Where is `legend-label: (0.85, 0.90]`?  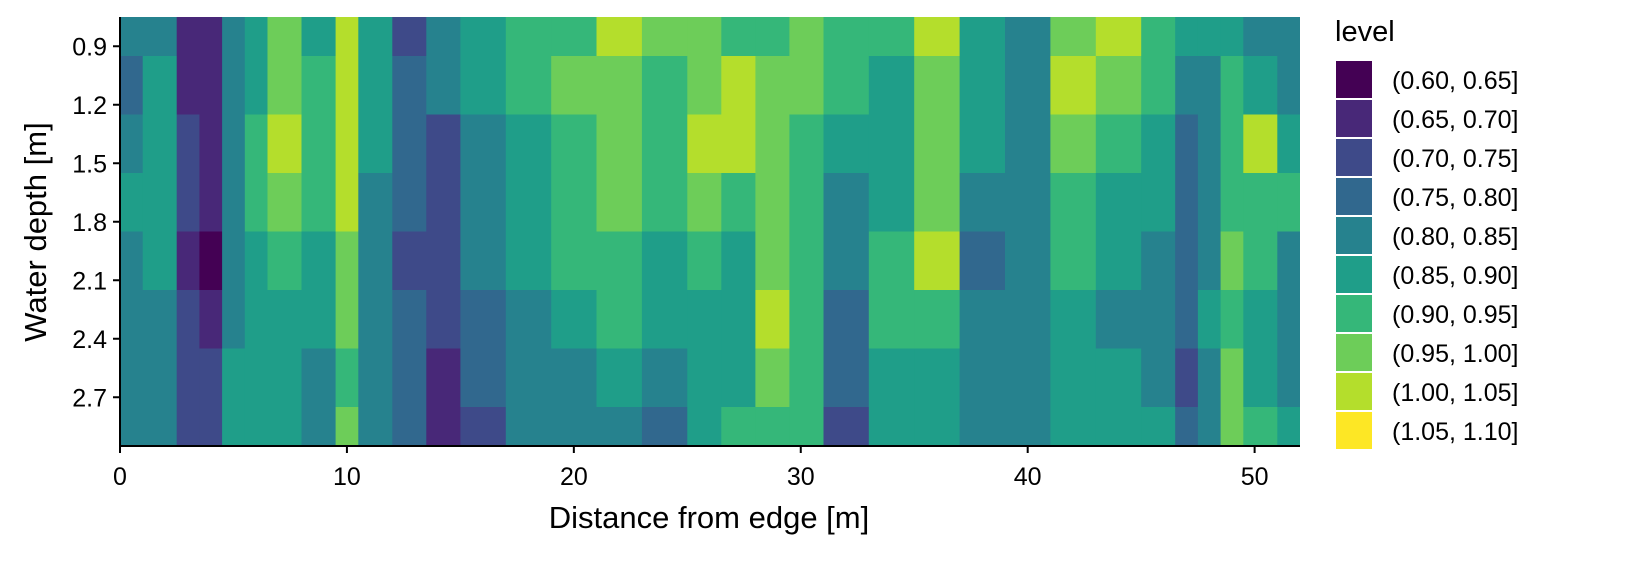
legend-label: (0.85, 0.90] is located at coordinates (1455, 276).